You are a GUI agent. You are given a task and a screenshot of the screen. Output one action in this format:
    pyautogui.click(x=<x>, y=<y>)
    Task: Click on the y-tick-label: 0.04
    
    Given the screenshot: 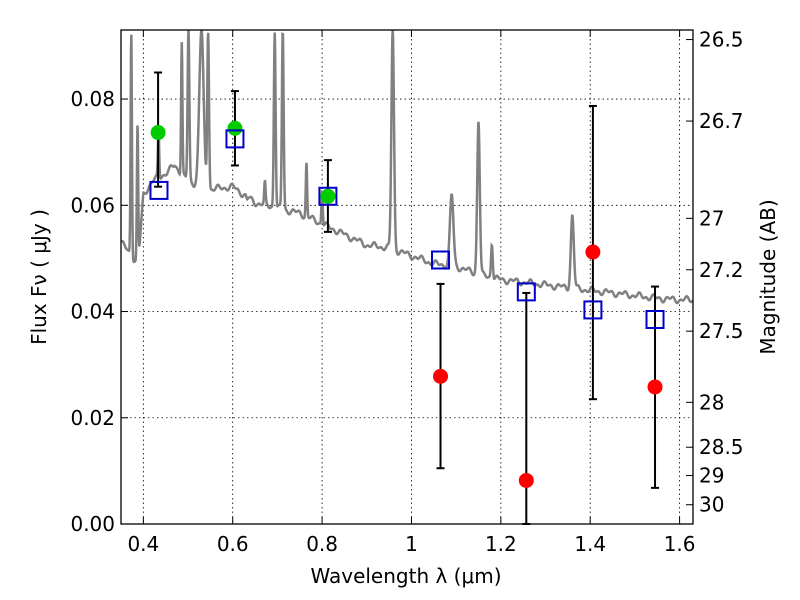 What is the action you would take?
    pyautogui.click(x=92, y=312)
    